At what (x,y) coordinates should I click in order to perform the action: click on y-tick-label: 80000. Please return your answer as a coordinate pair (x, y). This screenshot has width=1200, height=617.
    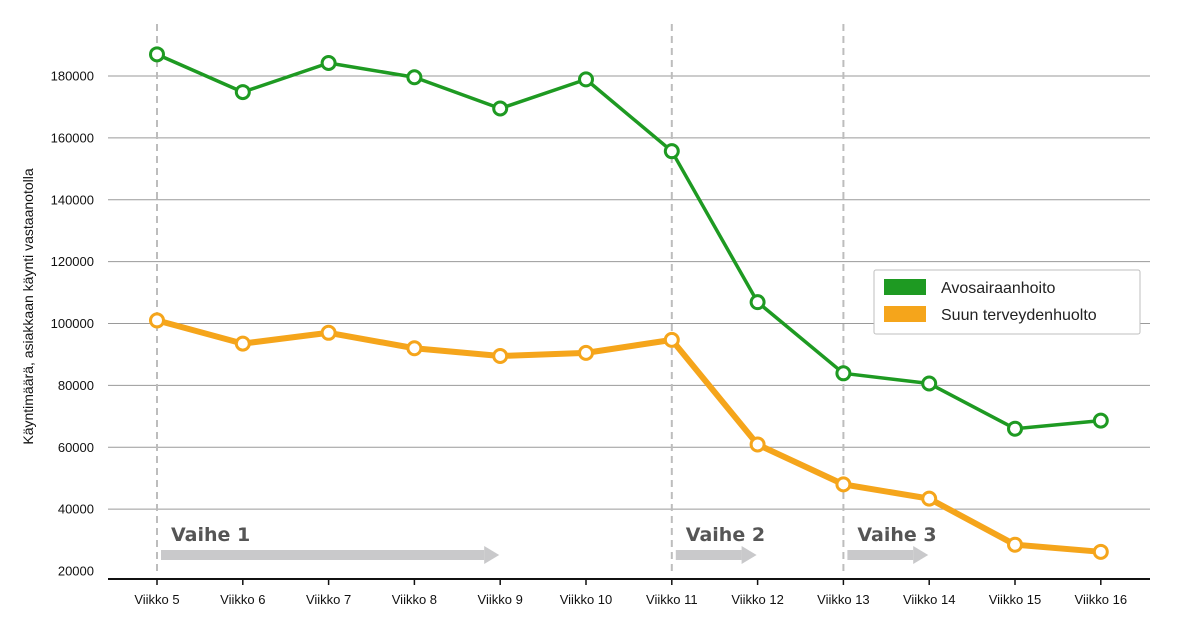
    Looking at the image, I should click on (76, 385).